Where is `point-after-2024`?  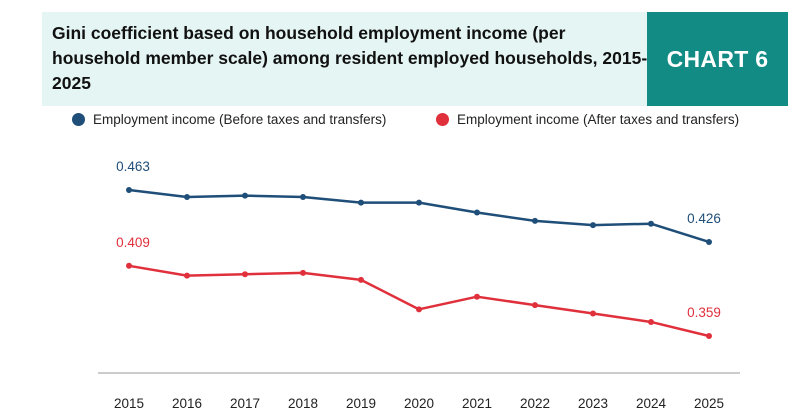 point-after-2024 is located at coordinates (651, 321).